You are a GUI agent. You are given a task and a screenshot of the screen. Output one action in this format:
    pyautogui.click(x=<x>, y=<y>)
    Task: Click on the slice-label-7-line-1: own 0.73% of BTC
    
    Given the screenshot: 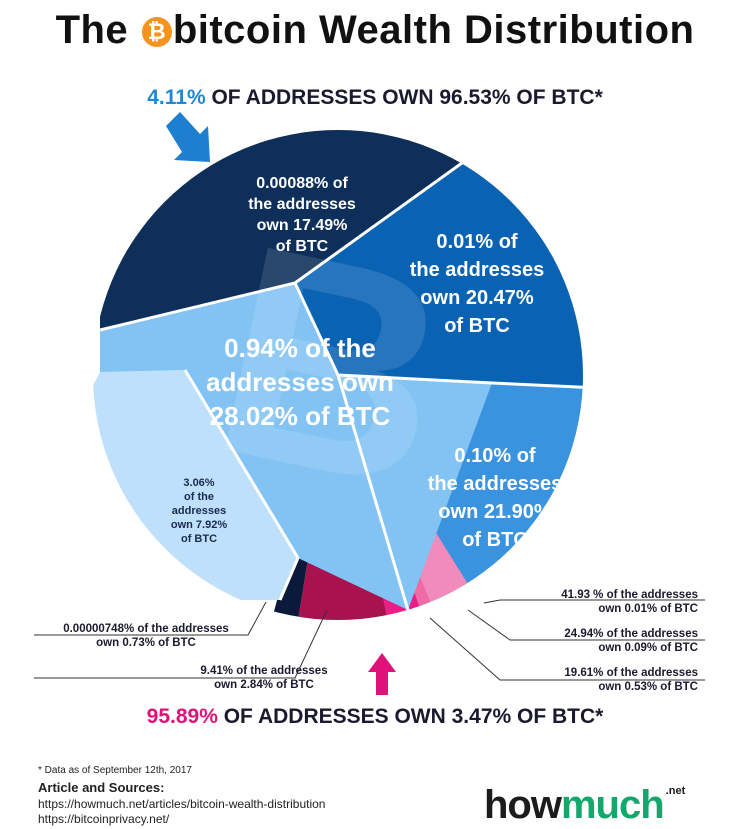 What is the action you would take?
    pyautogui.click(x=146, y=643)
    